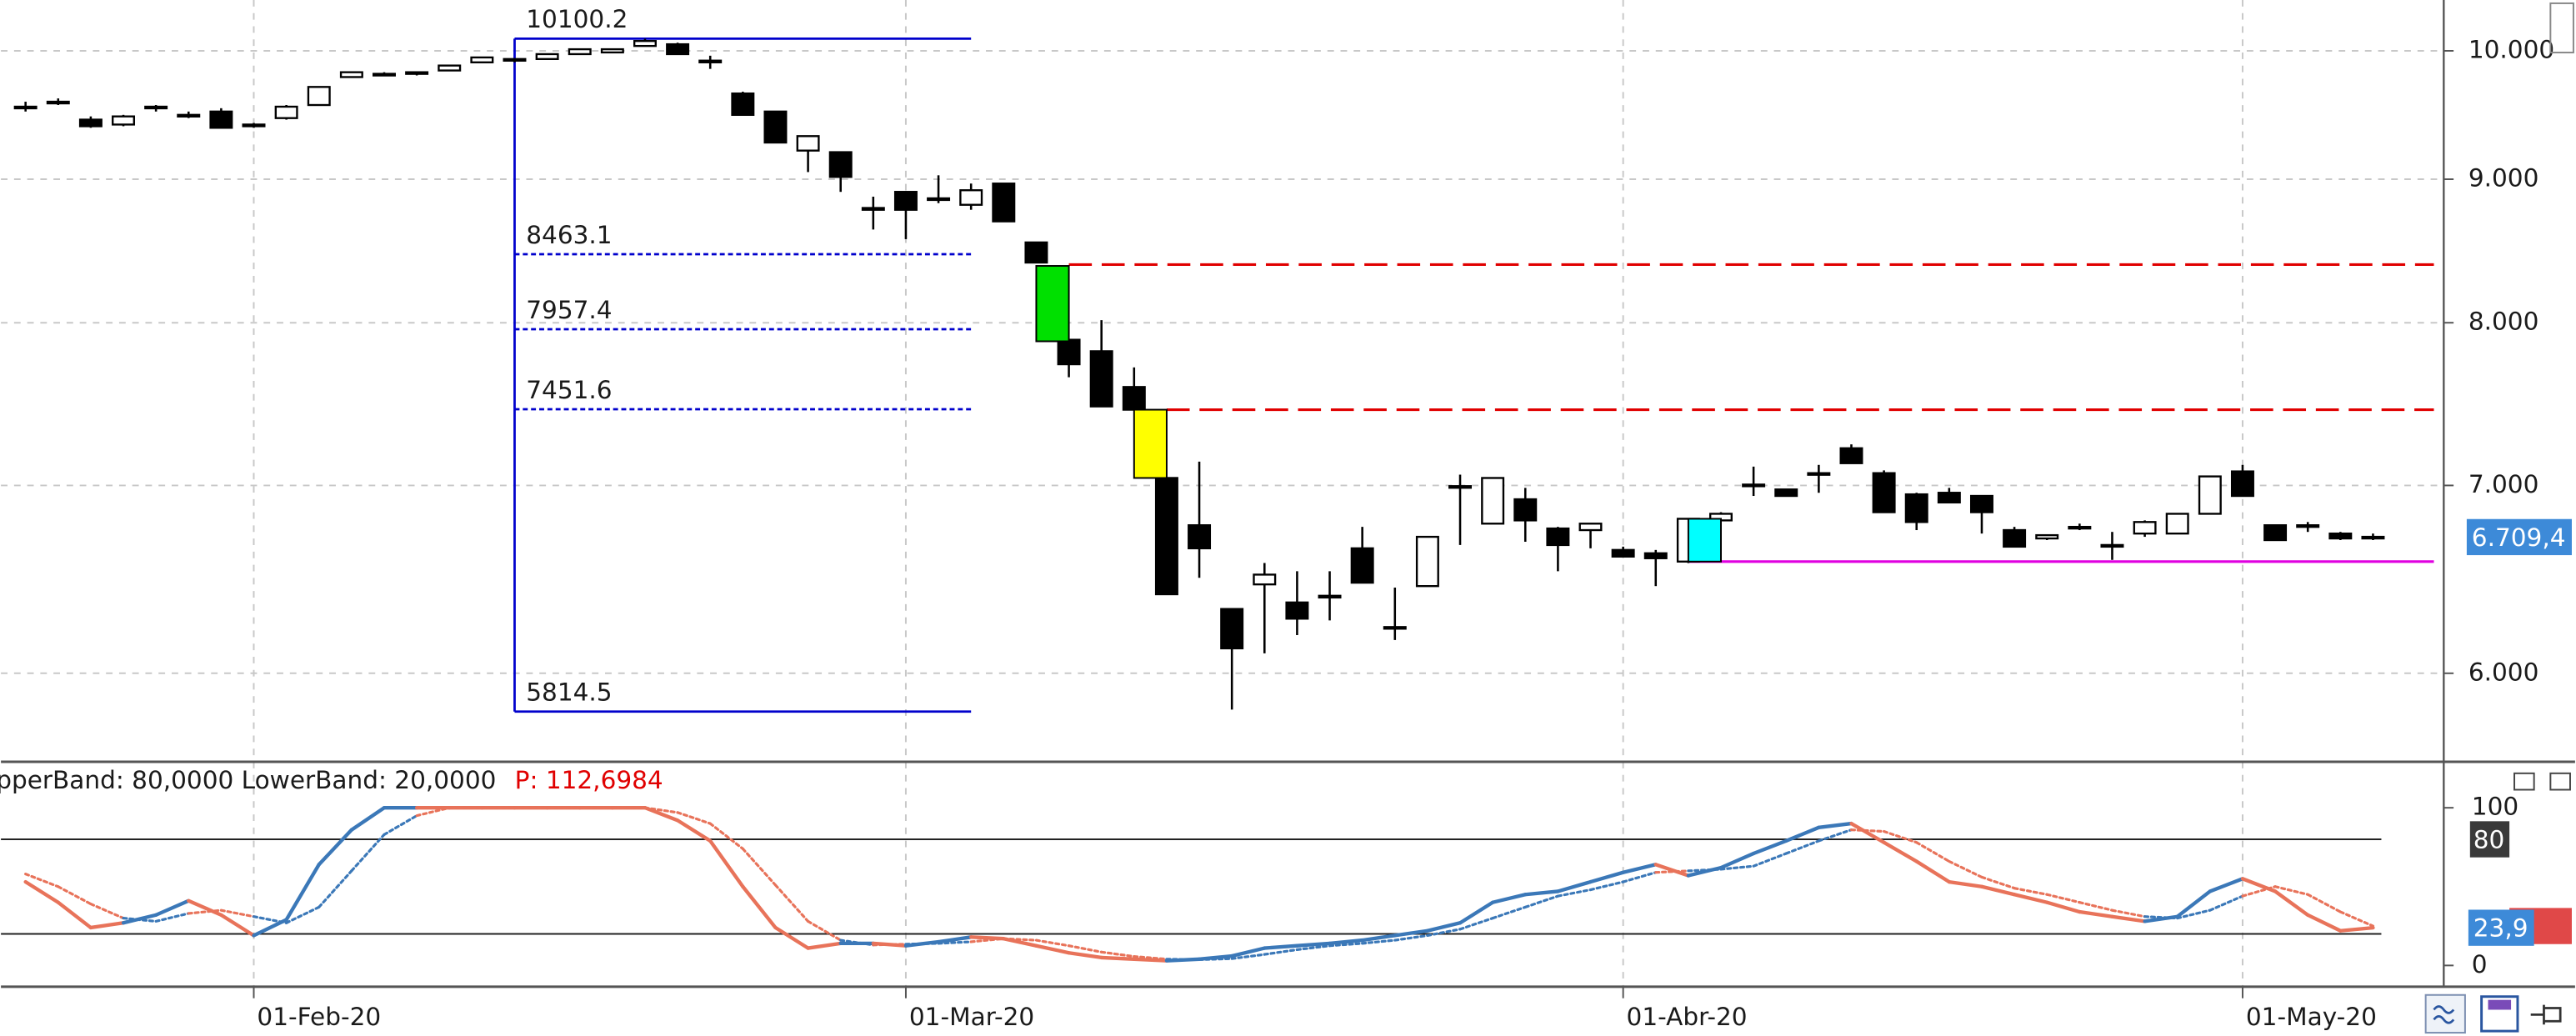 This screenshot has width=2576, height=1036. What do you see at coordinates (2504, 484) in the screenshot?
I see `y-tick-label: 7.000` at bounding box center [2504, 484].